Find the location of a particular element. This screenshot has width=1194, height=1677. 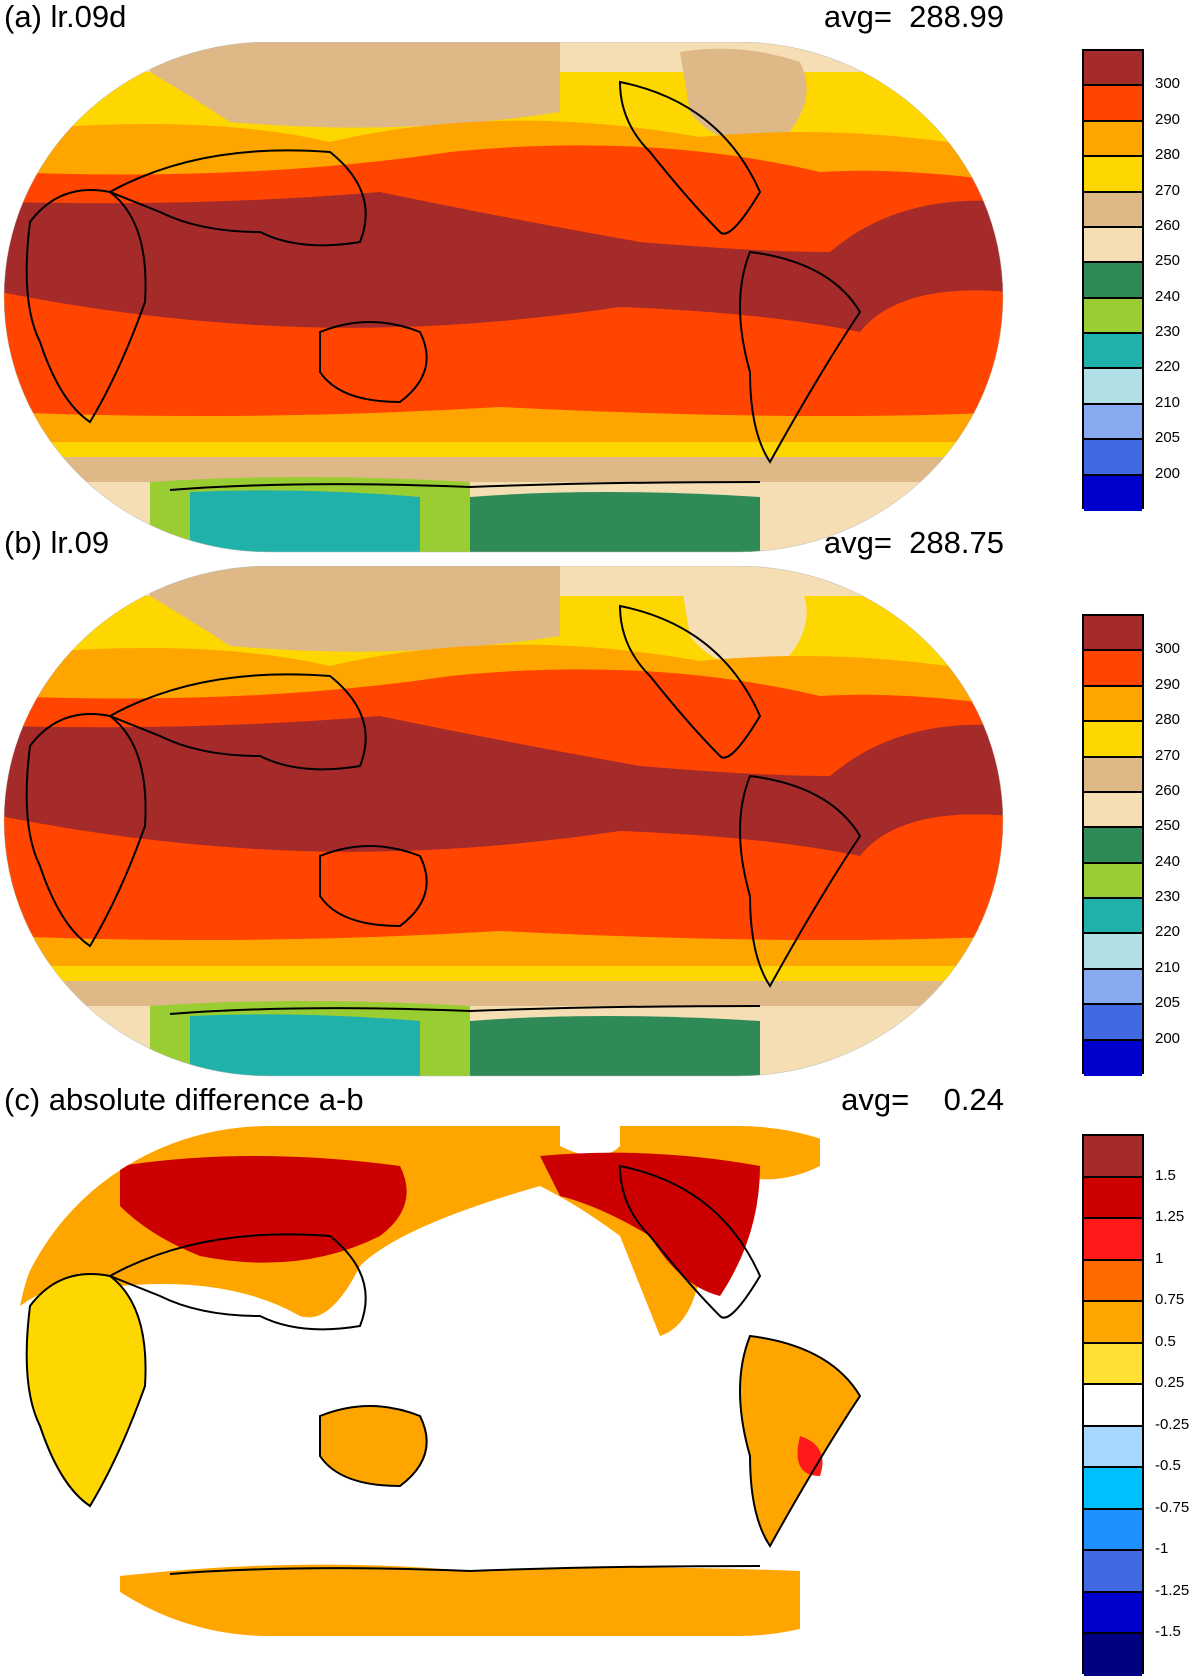

avg-value: 288.75 is located at coordinates (956, 542).